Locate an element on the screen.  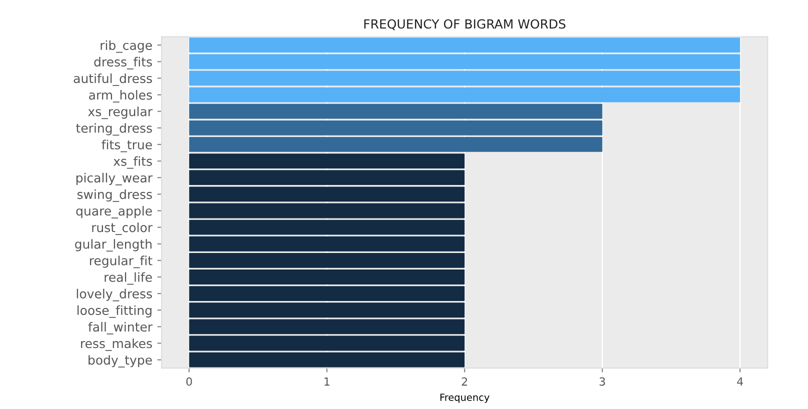
y-tick-label: dress_fits is located at coordinates (123, 63).